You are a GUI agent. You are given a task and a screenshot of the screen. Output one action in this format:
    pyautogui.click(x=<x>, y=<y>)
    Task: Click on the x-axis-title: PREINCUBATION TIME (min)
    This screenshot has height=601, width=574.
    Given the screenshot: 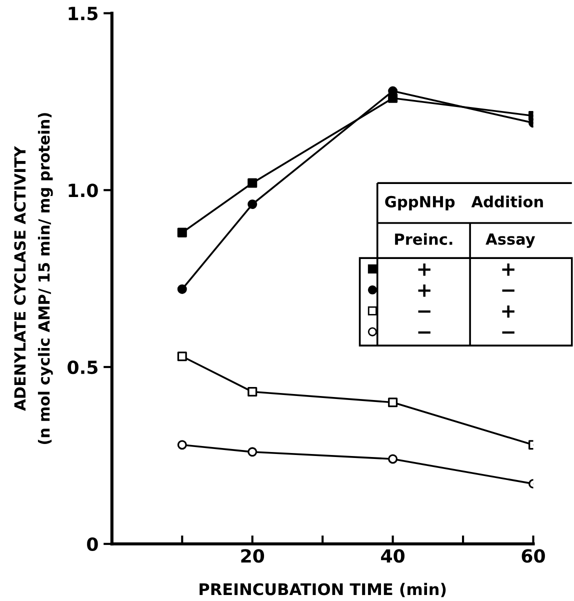 What is the action you would take?
    pyautogui.click(x=323, y=590)
    